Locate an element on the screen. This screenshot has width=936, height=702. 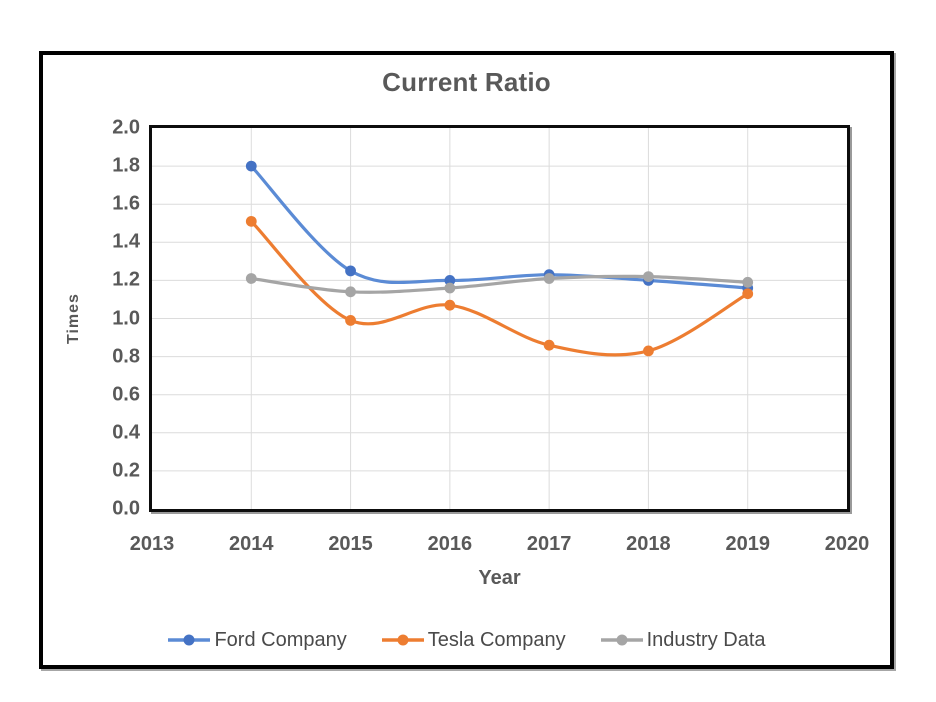
legend-item-industry-data: Industry Data is located at coordinates (683, 640).